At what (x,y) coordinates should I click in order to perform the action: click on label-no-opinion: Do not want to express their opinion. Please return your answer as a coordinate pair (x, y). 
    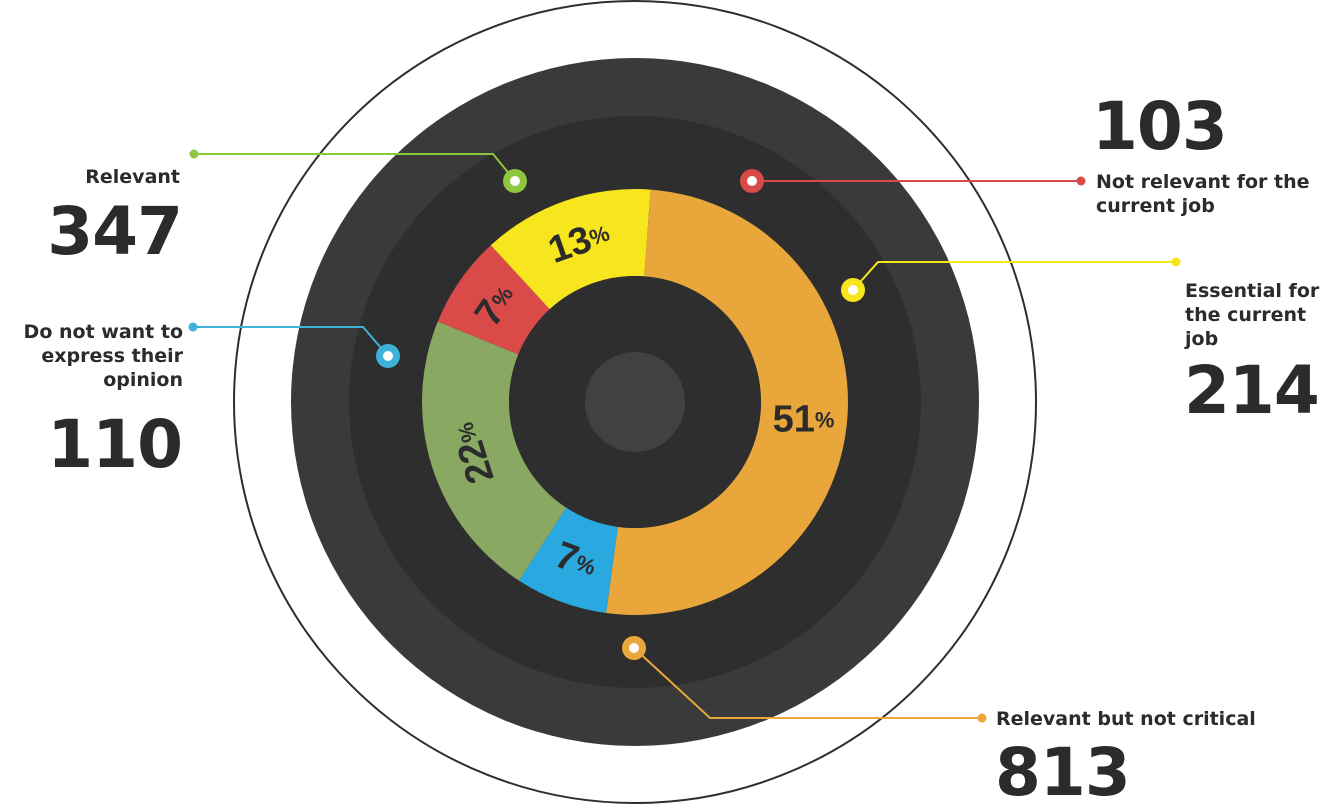
    Looking at the image, I should click on (103, 356).